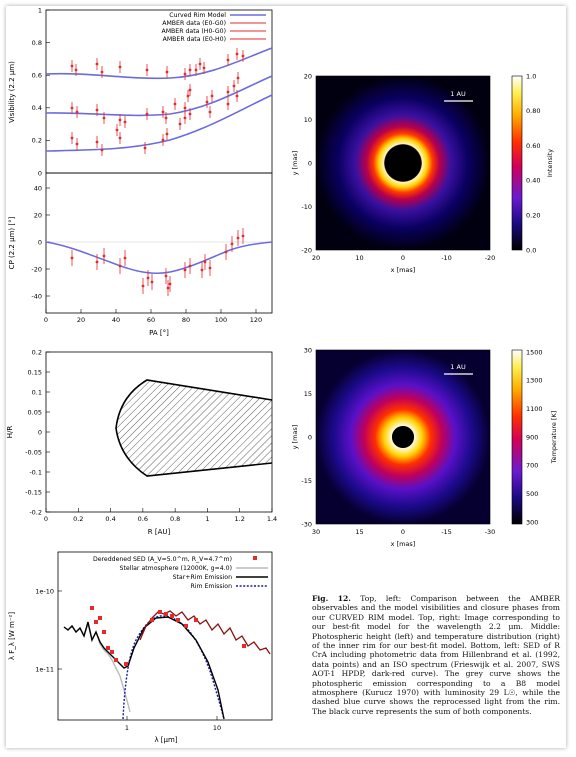  I want to click on hr-ytick-4: 0, so click(40, 432).